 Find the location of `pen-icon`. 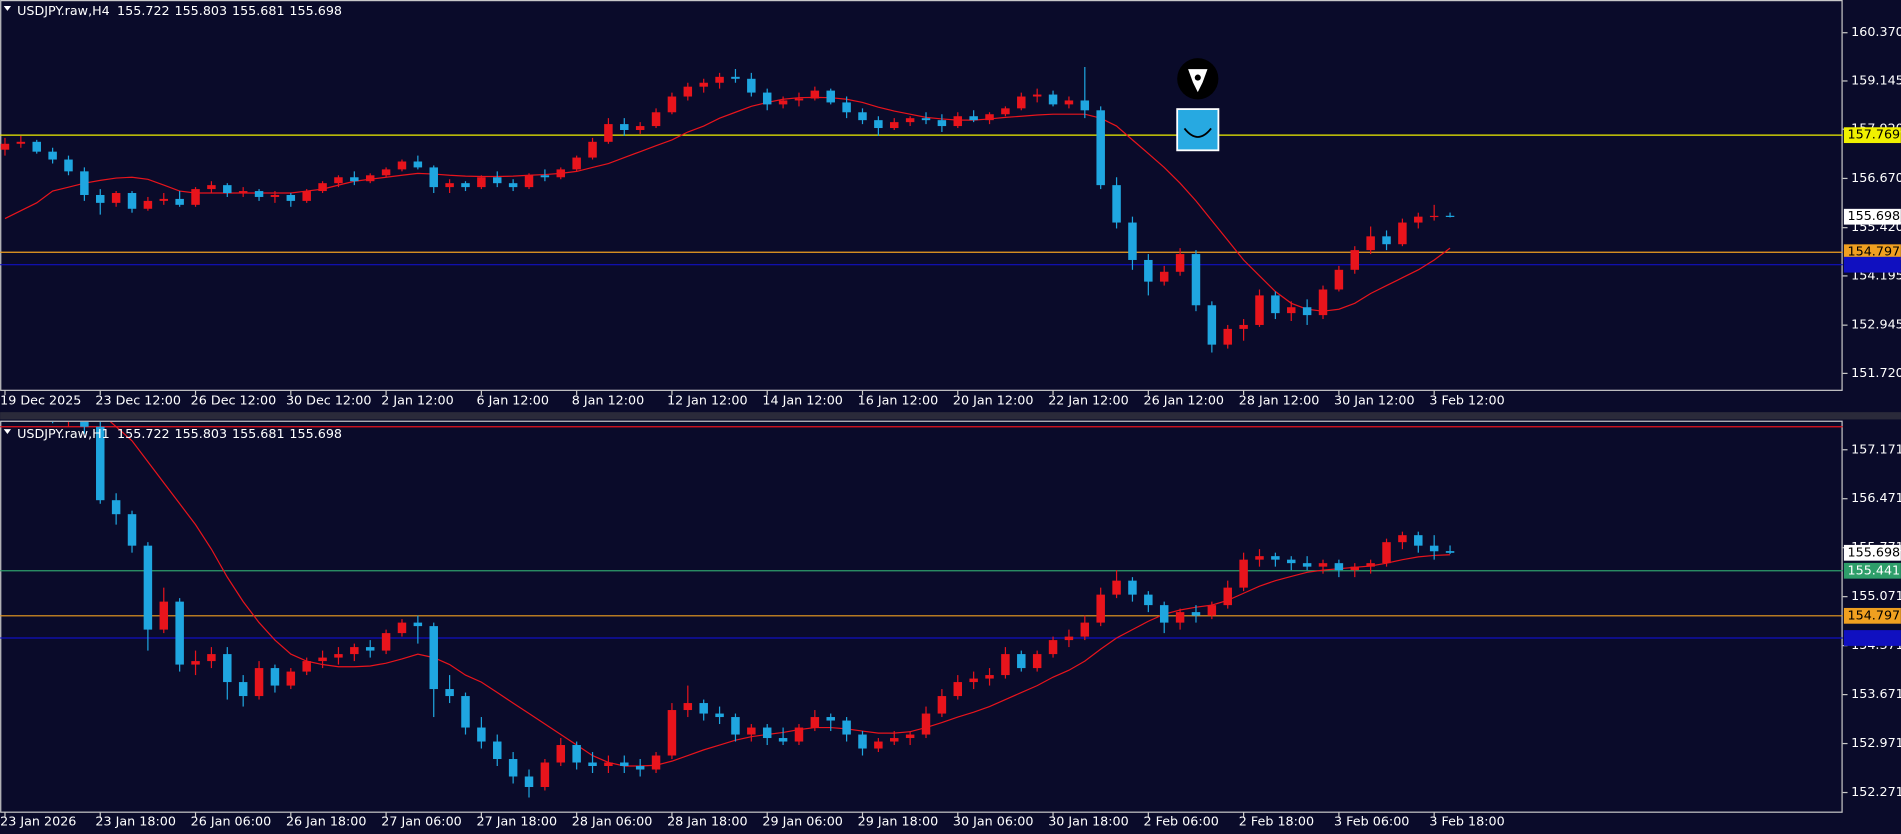

pen-icon is located at coordinates (1198, 79).